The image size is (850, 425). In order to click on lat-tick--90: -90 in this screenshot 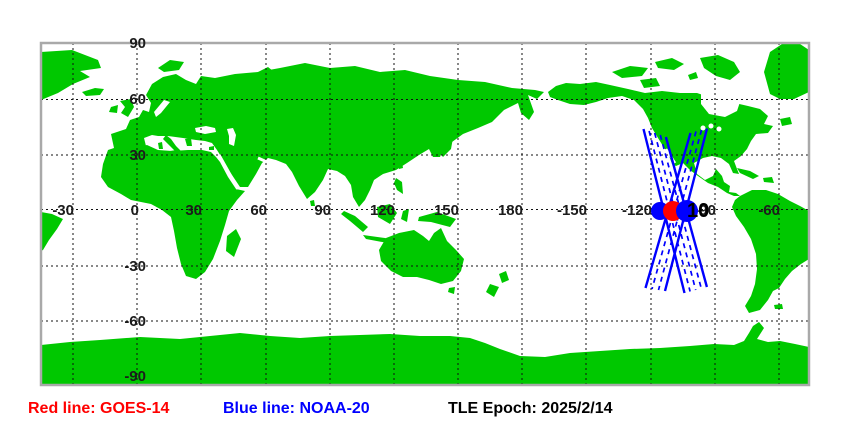, I will do `click(135, 376)`.